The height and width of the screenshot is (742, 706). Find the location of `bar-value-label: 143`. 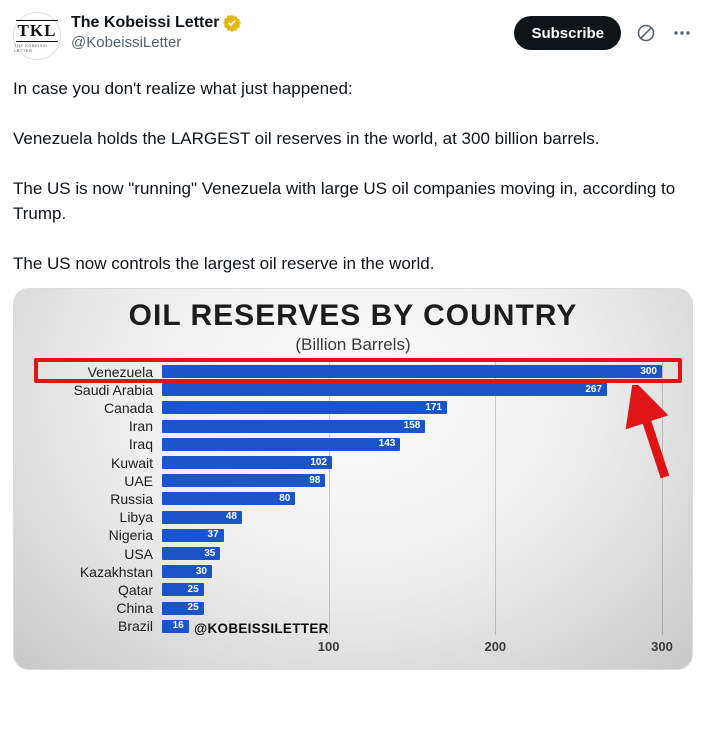

bar-value-label: 143 is located at coordinates (387, 444).